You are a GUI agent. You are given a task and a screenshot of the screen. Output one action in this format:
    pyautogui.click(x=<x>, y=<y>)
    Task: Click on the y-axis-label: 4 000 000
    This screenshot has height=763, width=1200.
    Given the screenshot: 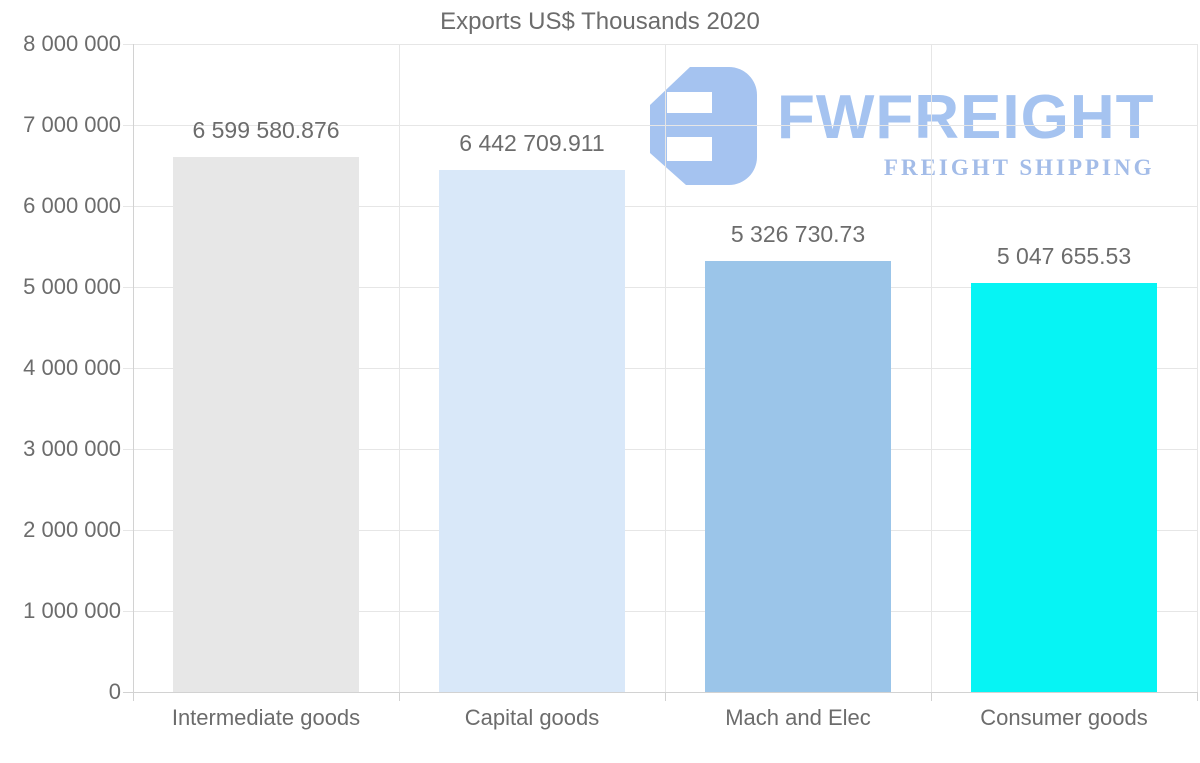 What is the action you would take?
    pyautogui.click(x=72, y=367)
    